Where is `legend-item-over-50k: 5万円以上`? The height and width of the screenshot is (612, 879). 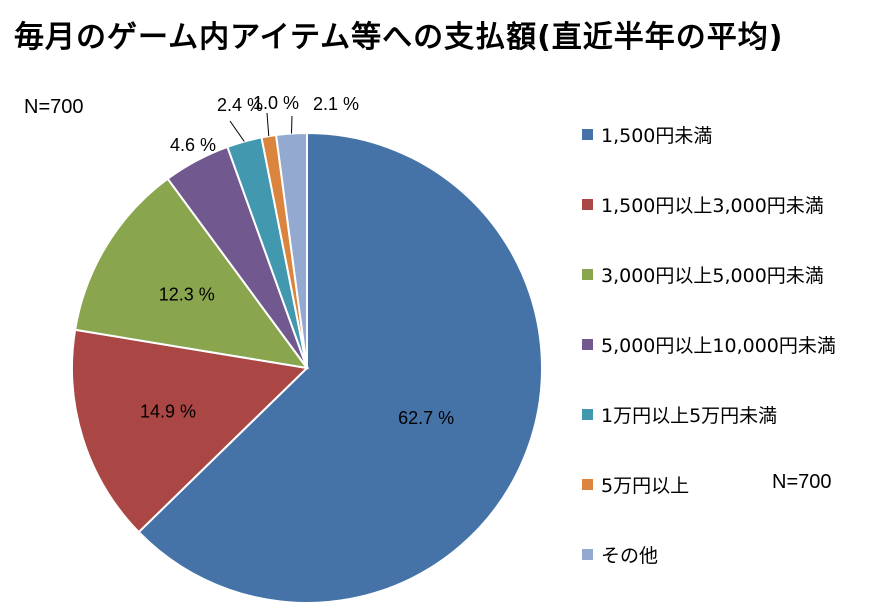 legend-item-over-50k: 5万円以上 is located at coordinates (709, 484).